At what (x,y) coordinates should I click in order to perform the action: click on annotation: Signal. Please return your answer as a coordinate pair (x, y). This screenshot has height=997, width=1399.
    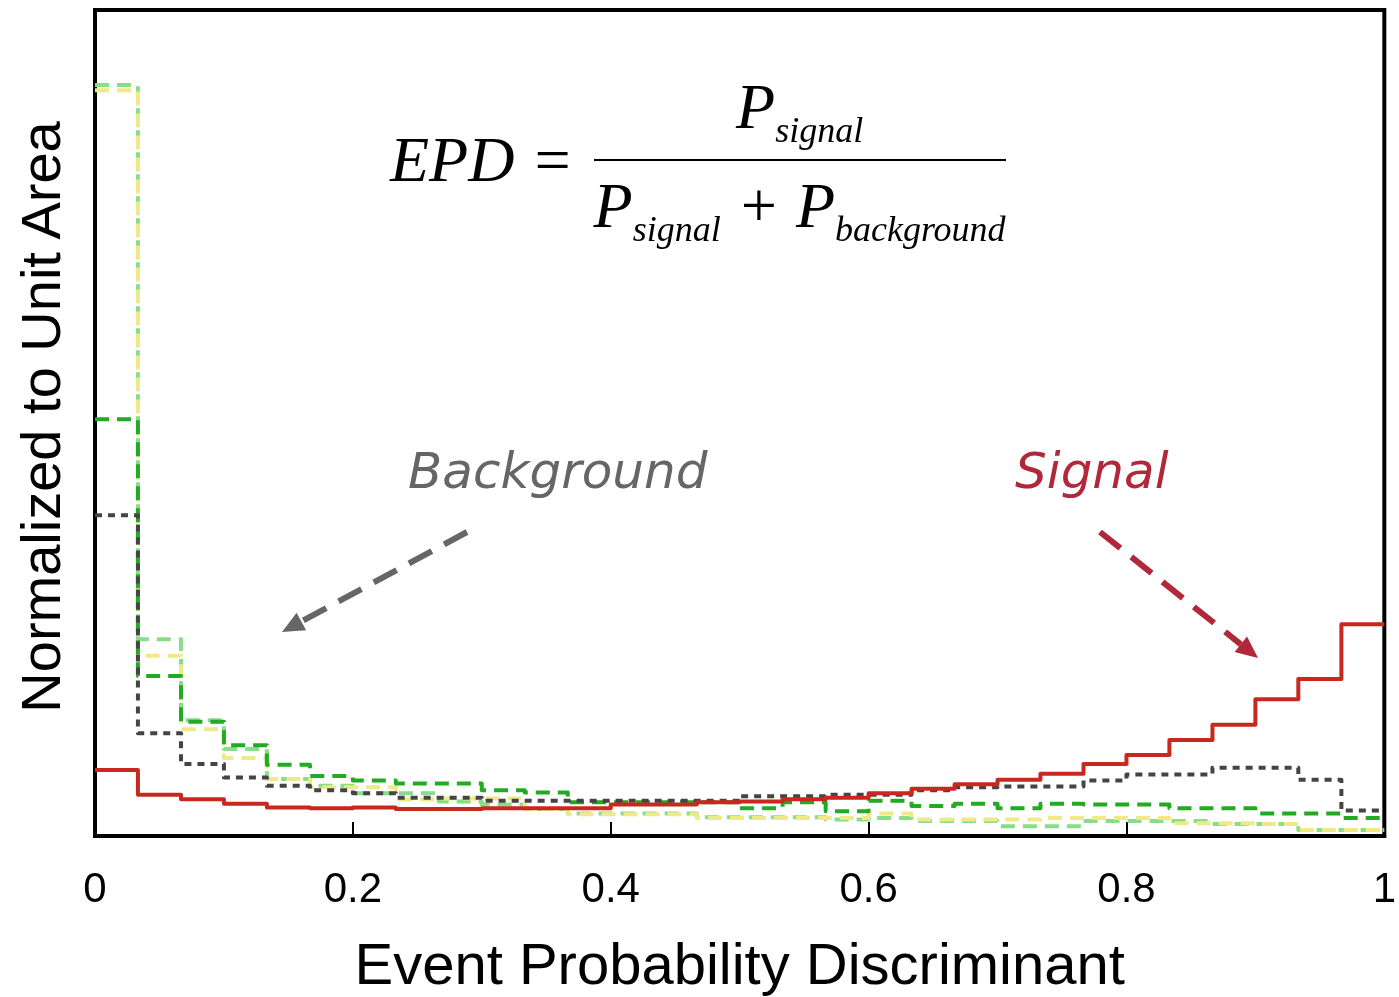
    Looking at the image, I should click on (1092, 471).